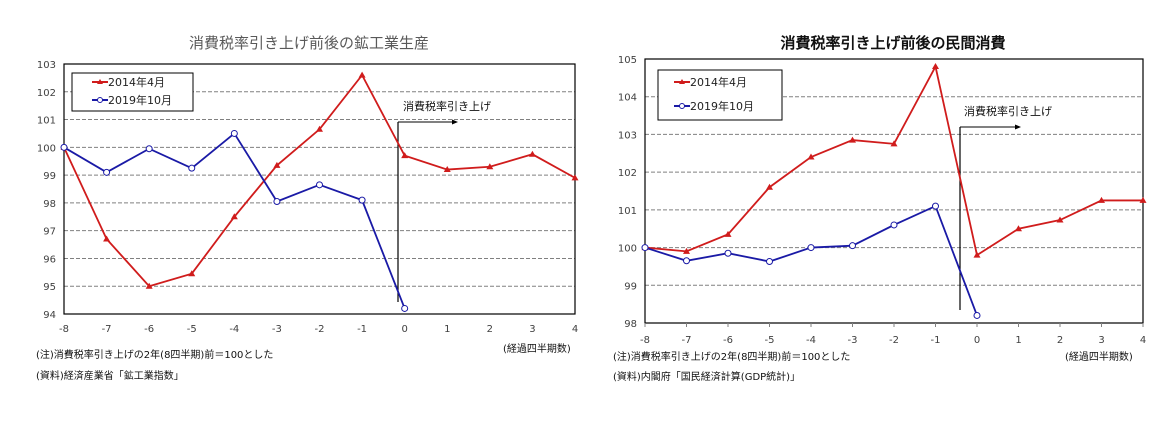 The height and width of the screenshot is (432, 1174). Describe the element at coordinates (627, 60) in the screenshot. I see `y-tick-label: 105` at that location.